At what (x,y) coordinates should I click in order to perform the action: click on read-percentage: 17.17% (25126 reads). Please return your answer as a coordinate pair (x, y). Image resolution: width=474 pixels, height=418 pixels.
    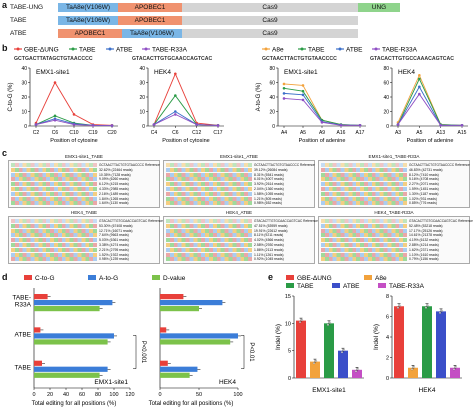
    Looking at the image, I should click on (426, 230).